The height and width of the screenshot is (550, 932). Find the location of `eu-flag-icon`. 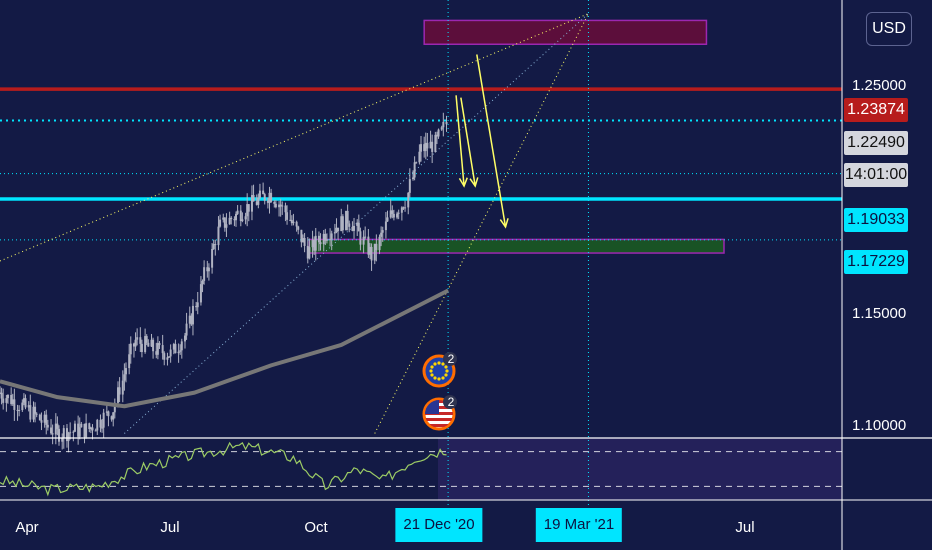

eu-flag-icon is located at coordinates (439, 370).